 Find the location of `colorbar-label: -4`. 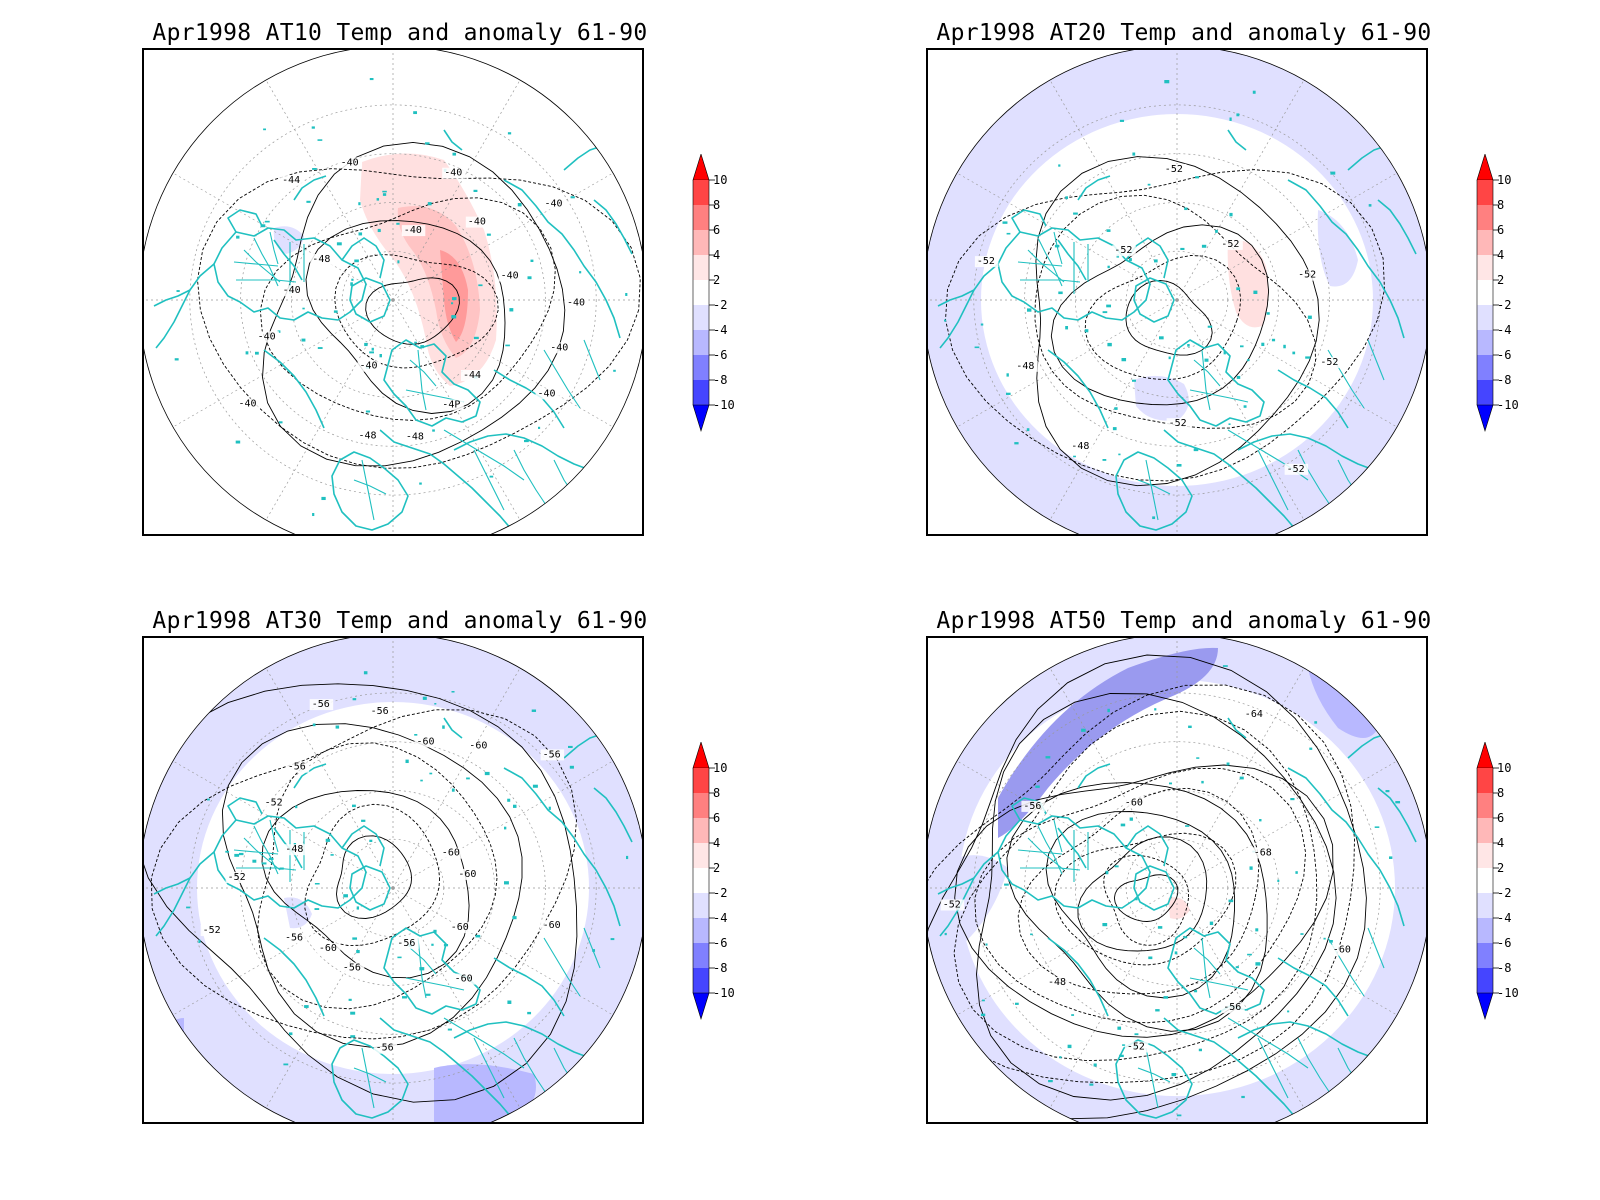

colorbar-label: -4 is located at coordinates (1504, 918).